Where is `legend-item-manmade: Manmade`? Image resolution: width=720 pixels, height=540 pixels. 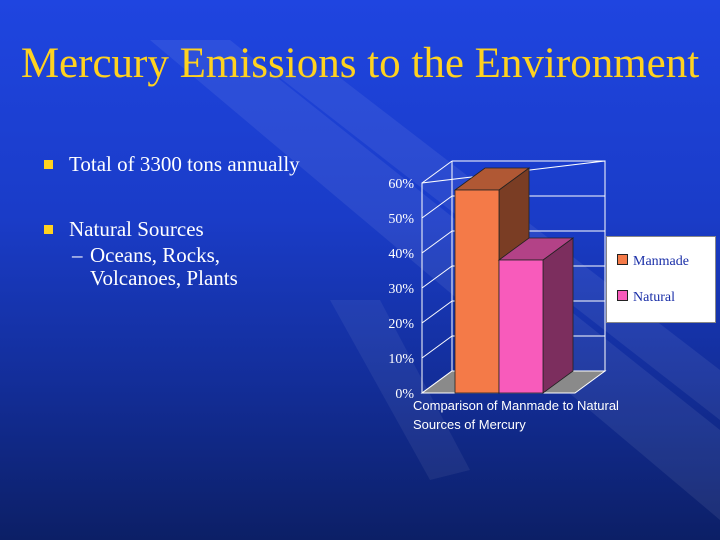 legend-item-manmade: Manmade is located at coordinates (653, 262).